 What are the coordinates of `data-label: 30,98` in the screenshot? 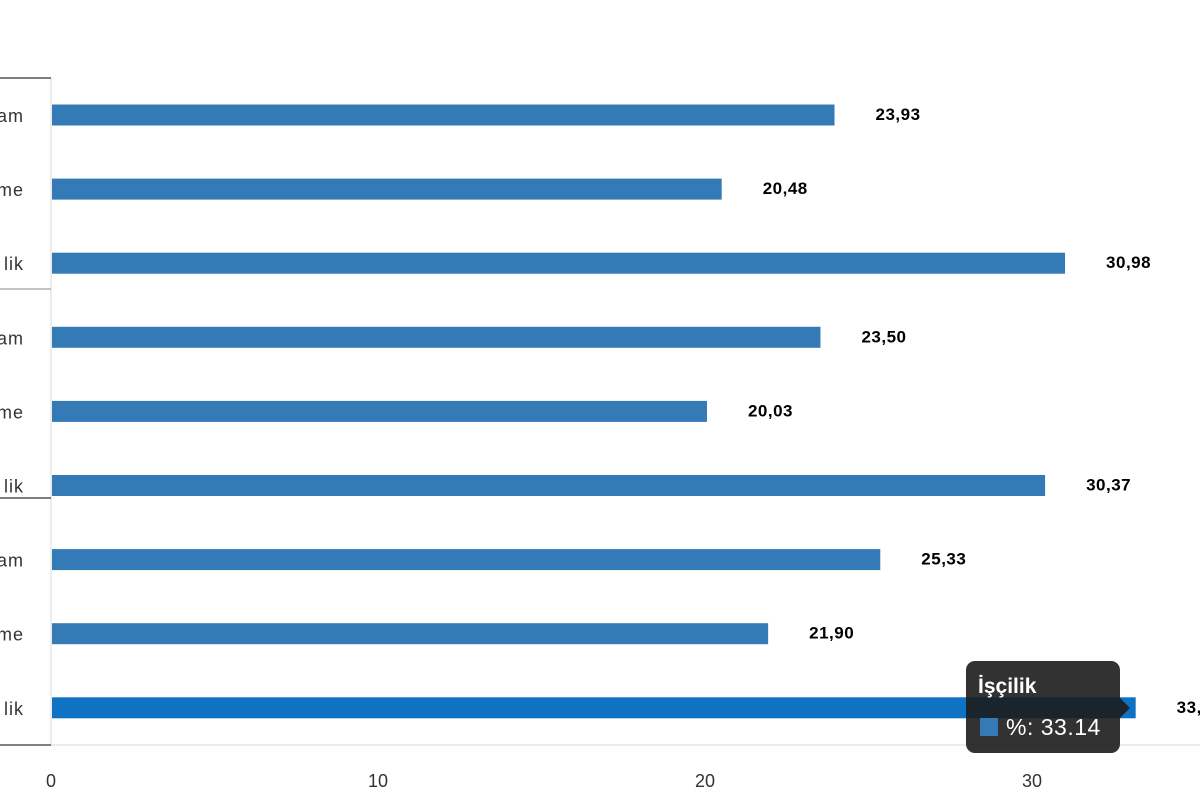 It's located at (1128, 262).